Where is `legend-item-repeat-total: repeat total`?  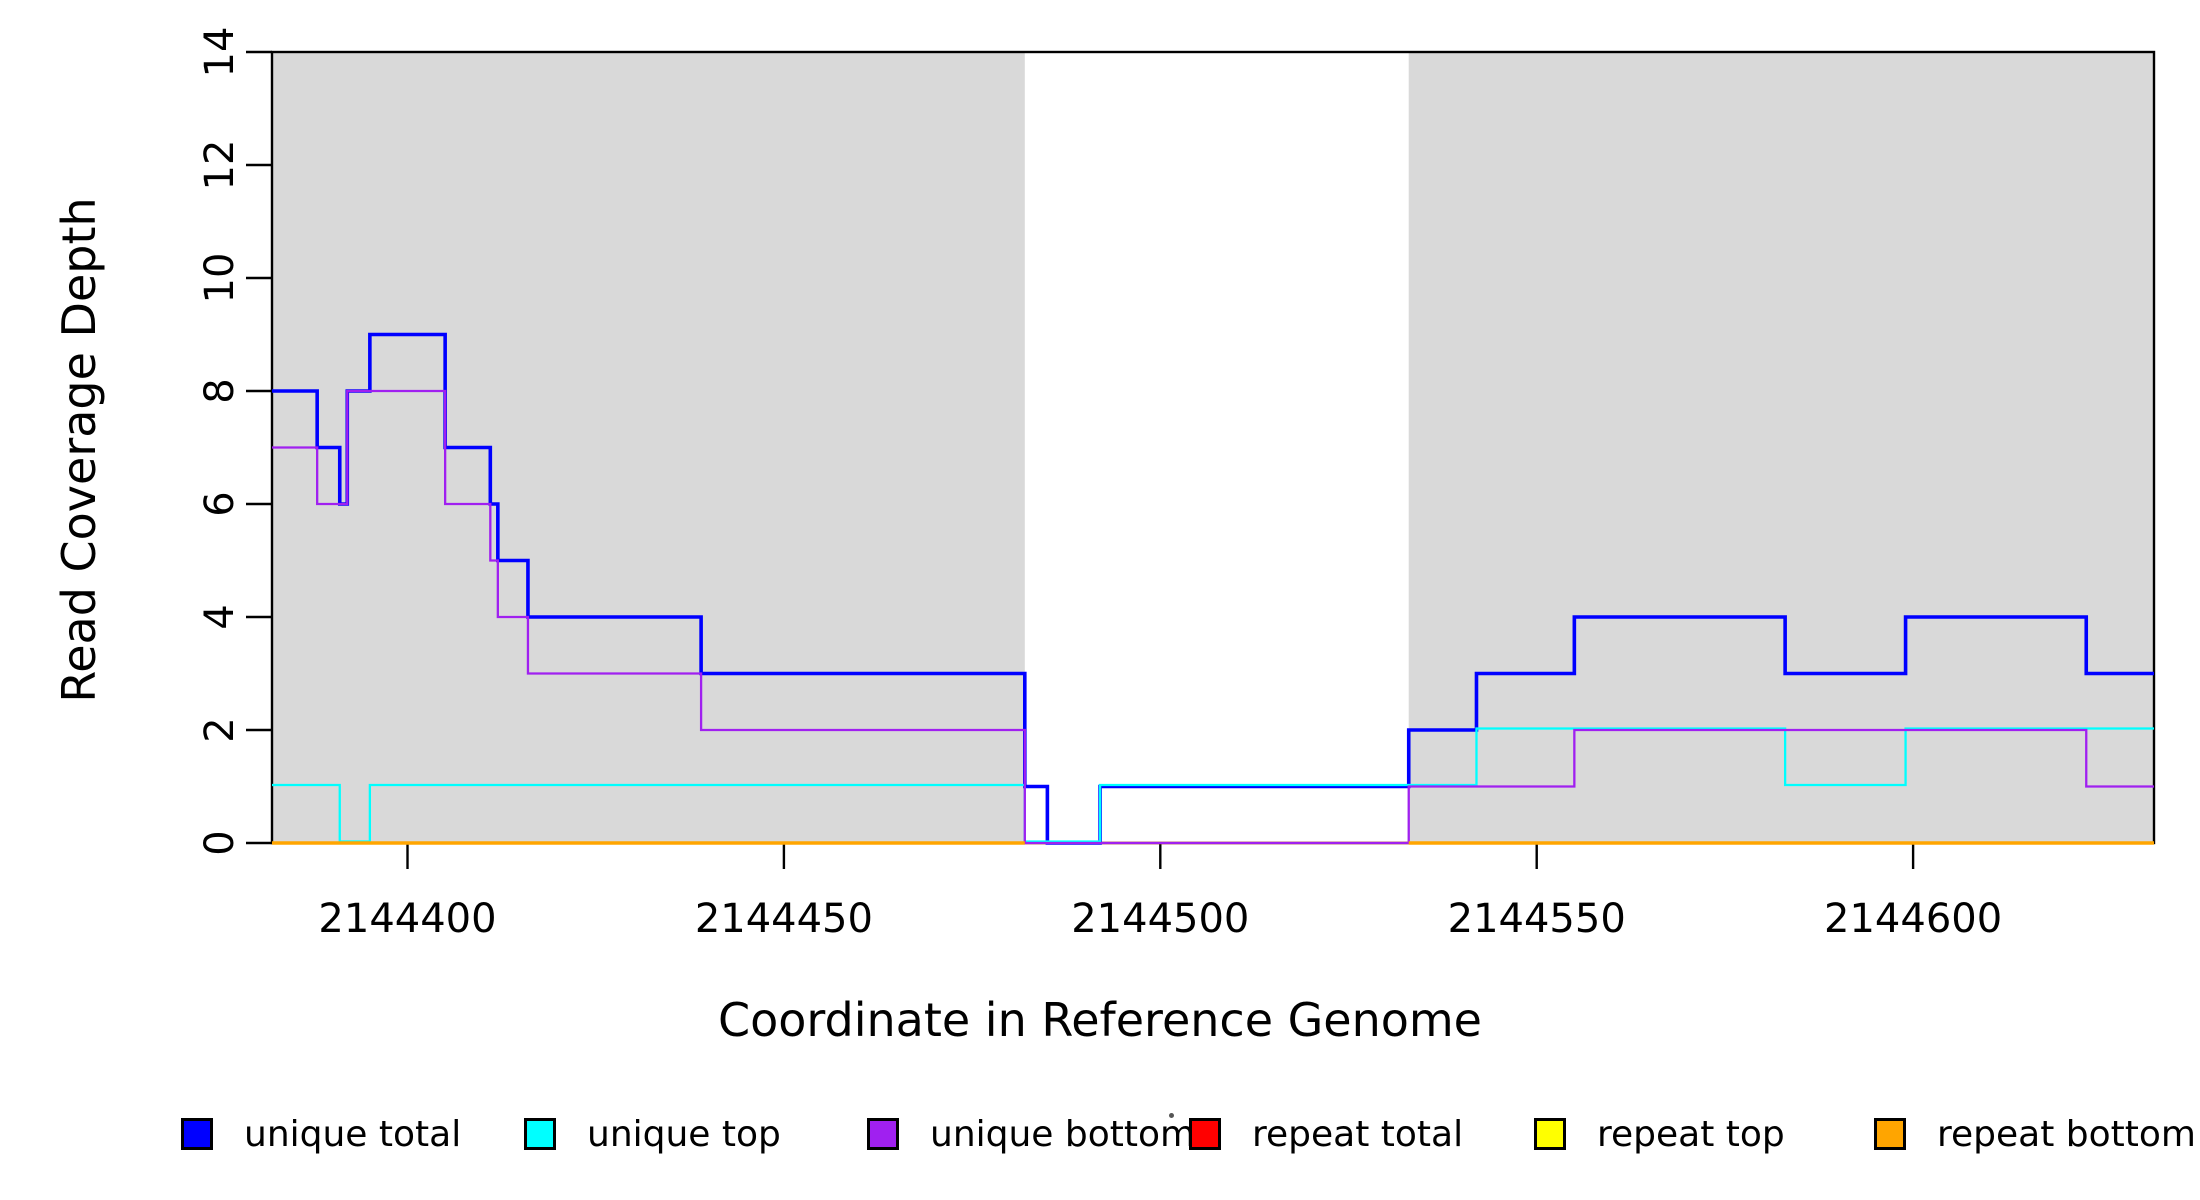
legend-item-repeat-total: repeat total is located at coordinates (1326, 1134).